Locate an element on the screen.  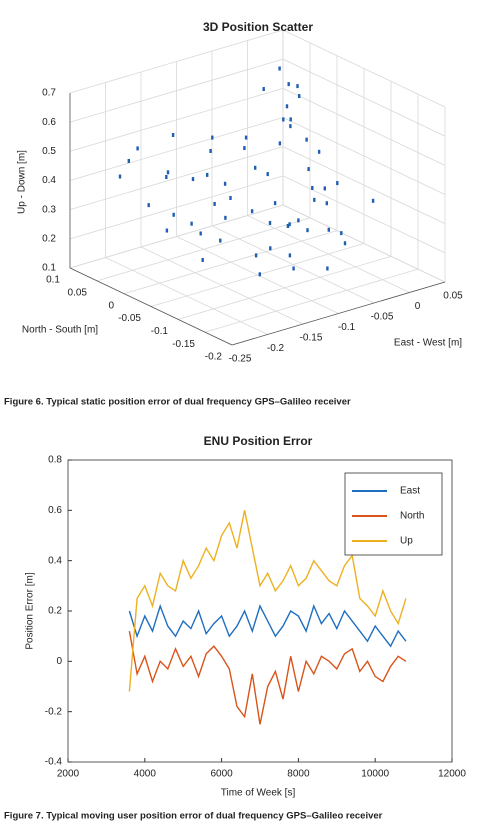
x-tick-label: 12000 is located at coordinates (452, 774).